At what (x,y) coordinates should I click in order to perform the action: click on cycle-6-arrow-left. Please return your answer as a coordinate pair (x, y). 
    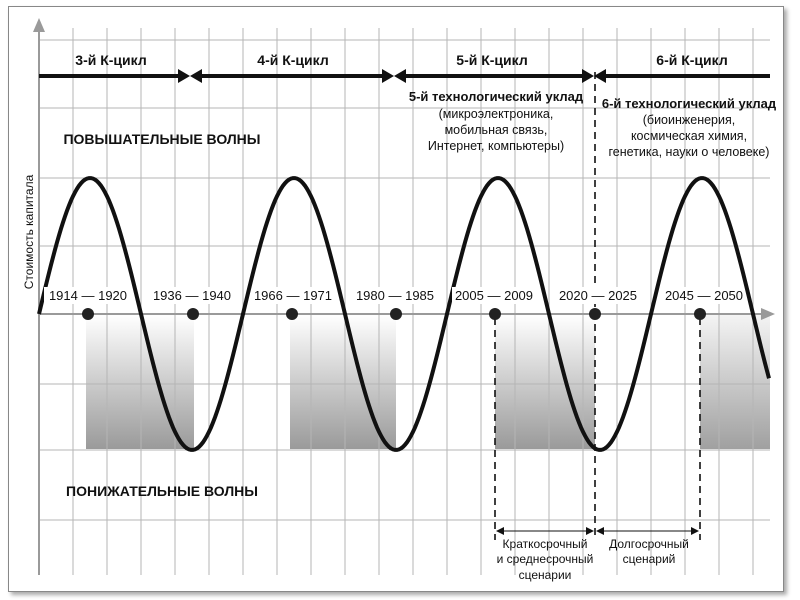
    Looking at the image, I should click on (600, 76).